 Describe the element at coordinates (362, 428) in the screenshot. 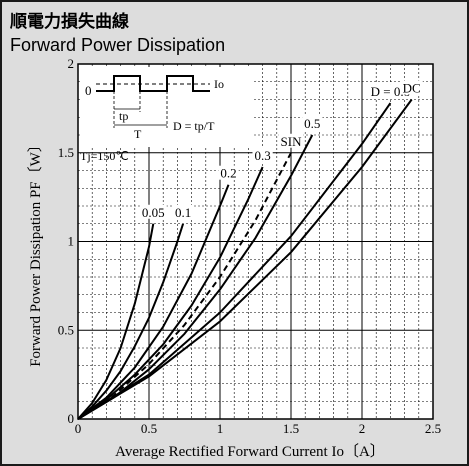

I see `x-tick-label: 2` at that location.